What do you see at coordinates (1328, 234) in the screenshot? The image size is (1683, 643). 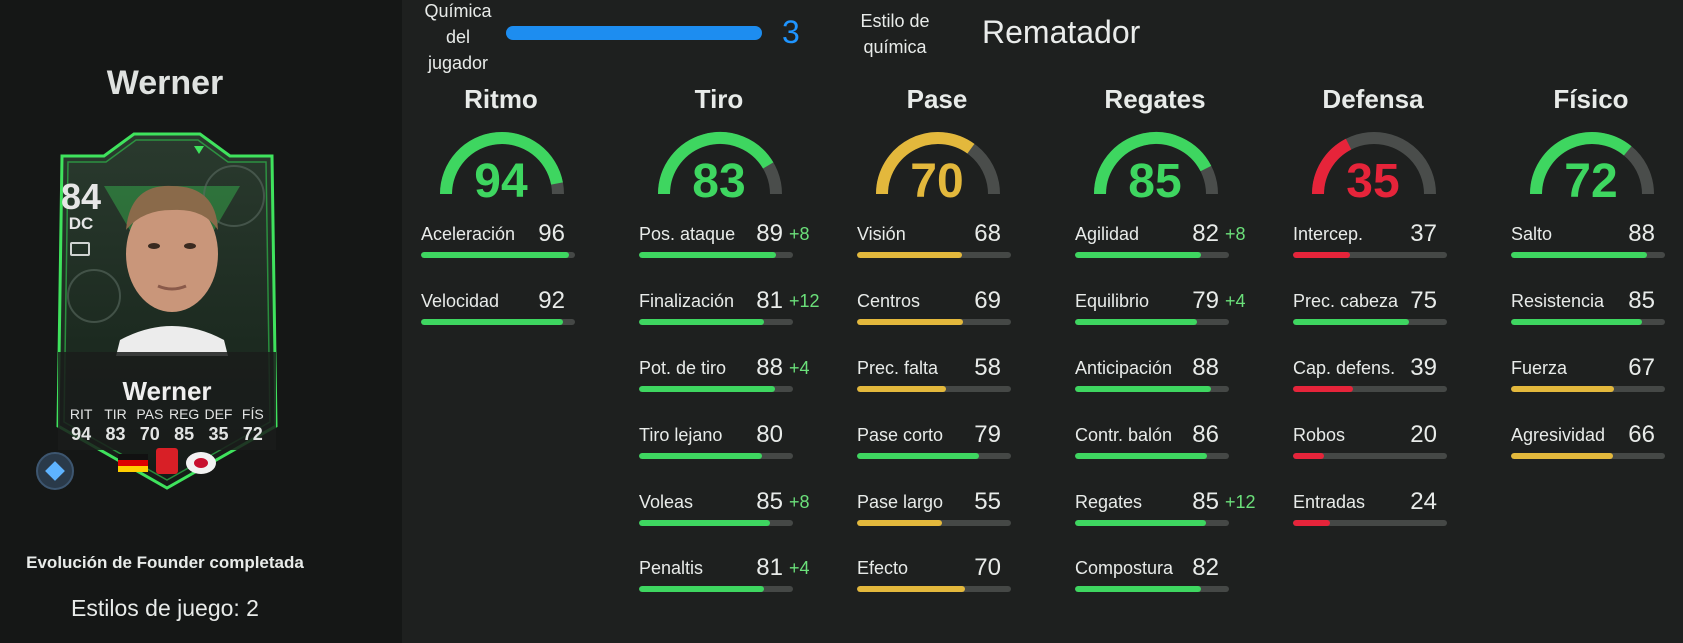 I see `attribute-name: Intercep.` at bounding box center [1328, 234].